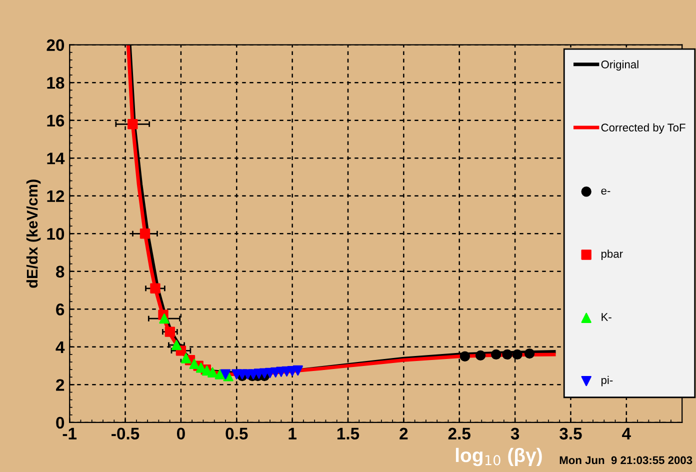 The image size is (696, 472). What do you see at coordinates (607, 317) in the screenshot?
I see `legend-label: K-` at bounding box center [607, 317].